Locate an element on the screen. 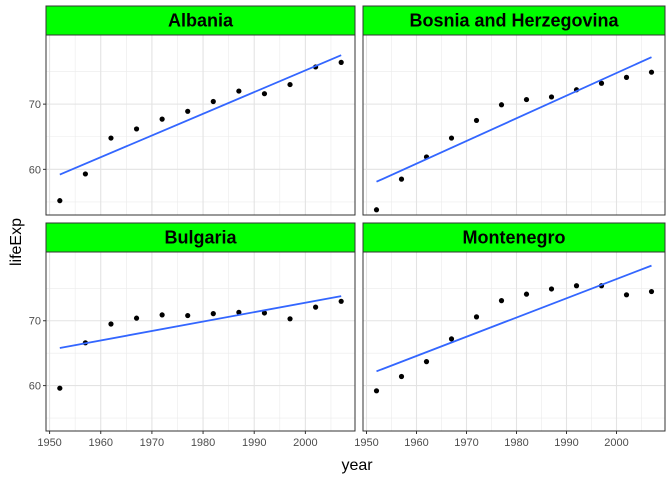 This screenshot has height=480, width=672. facet-strip-title: Bulgaria is located at coordinates (200, 238).